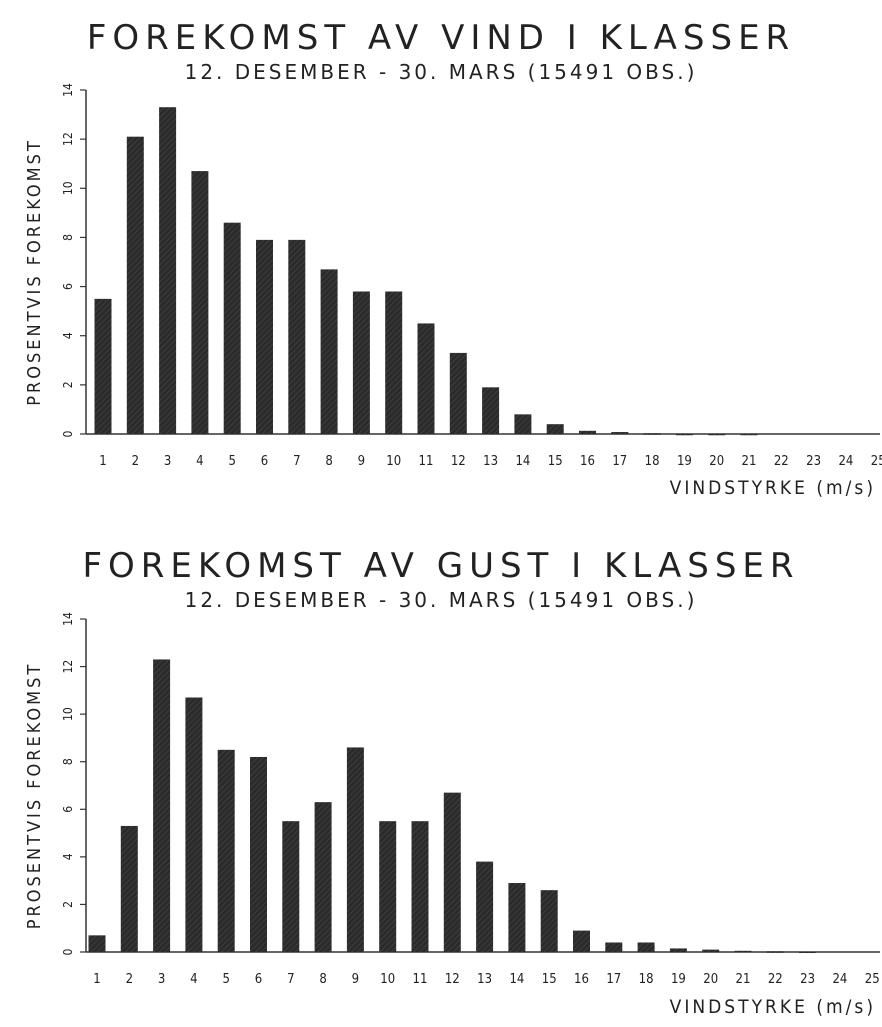 The width and height of the screenshot is (882, 1027). Describe the element at coordinates (420, 979) in the screenshot. I see `x-tick-label: 11` at that location.